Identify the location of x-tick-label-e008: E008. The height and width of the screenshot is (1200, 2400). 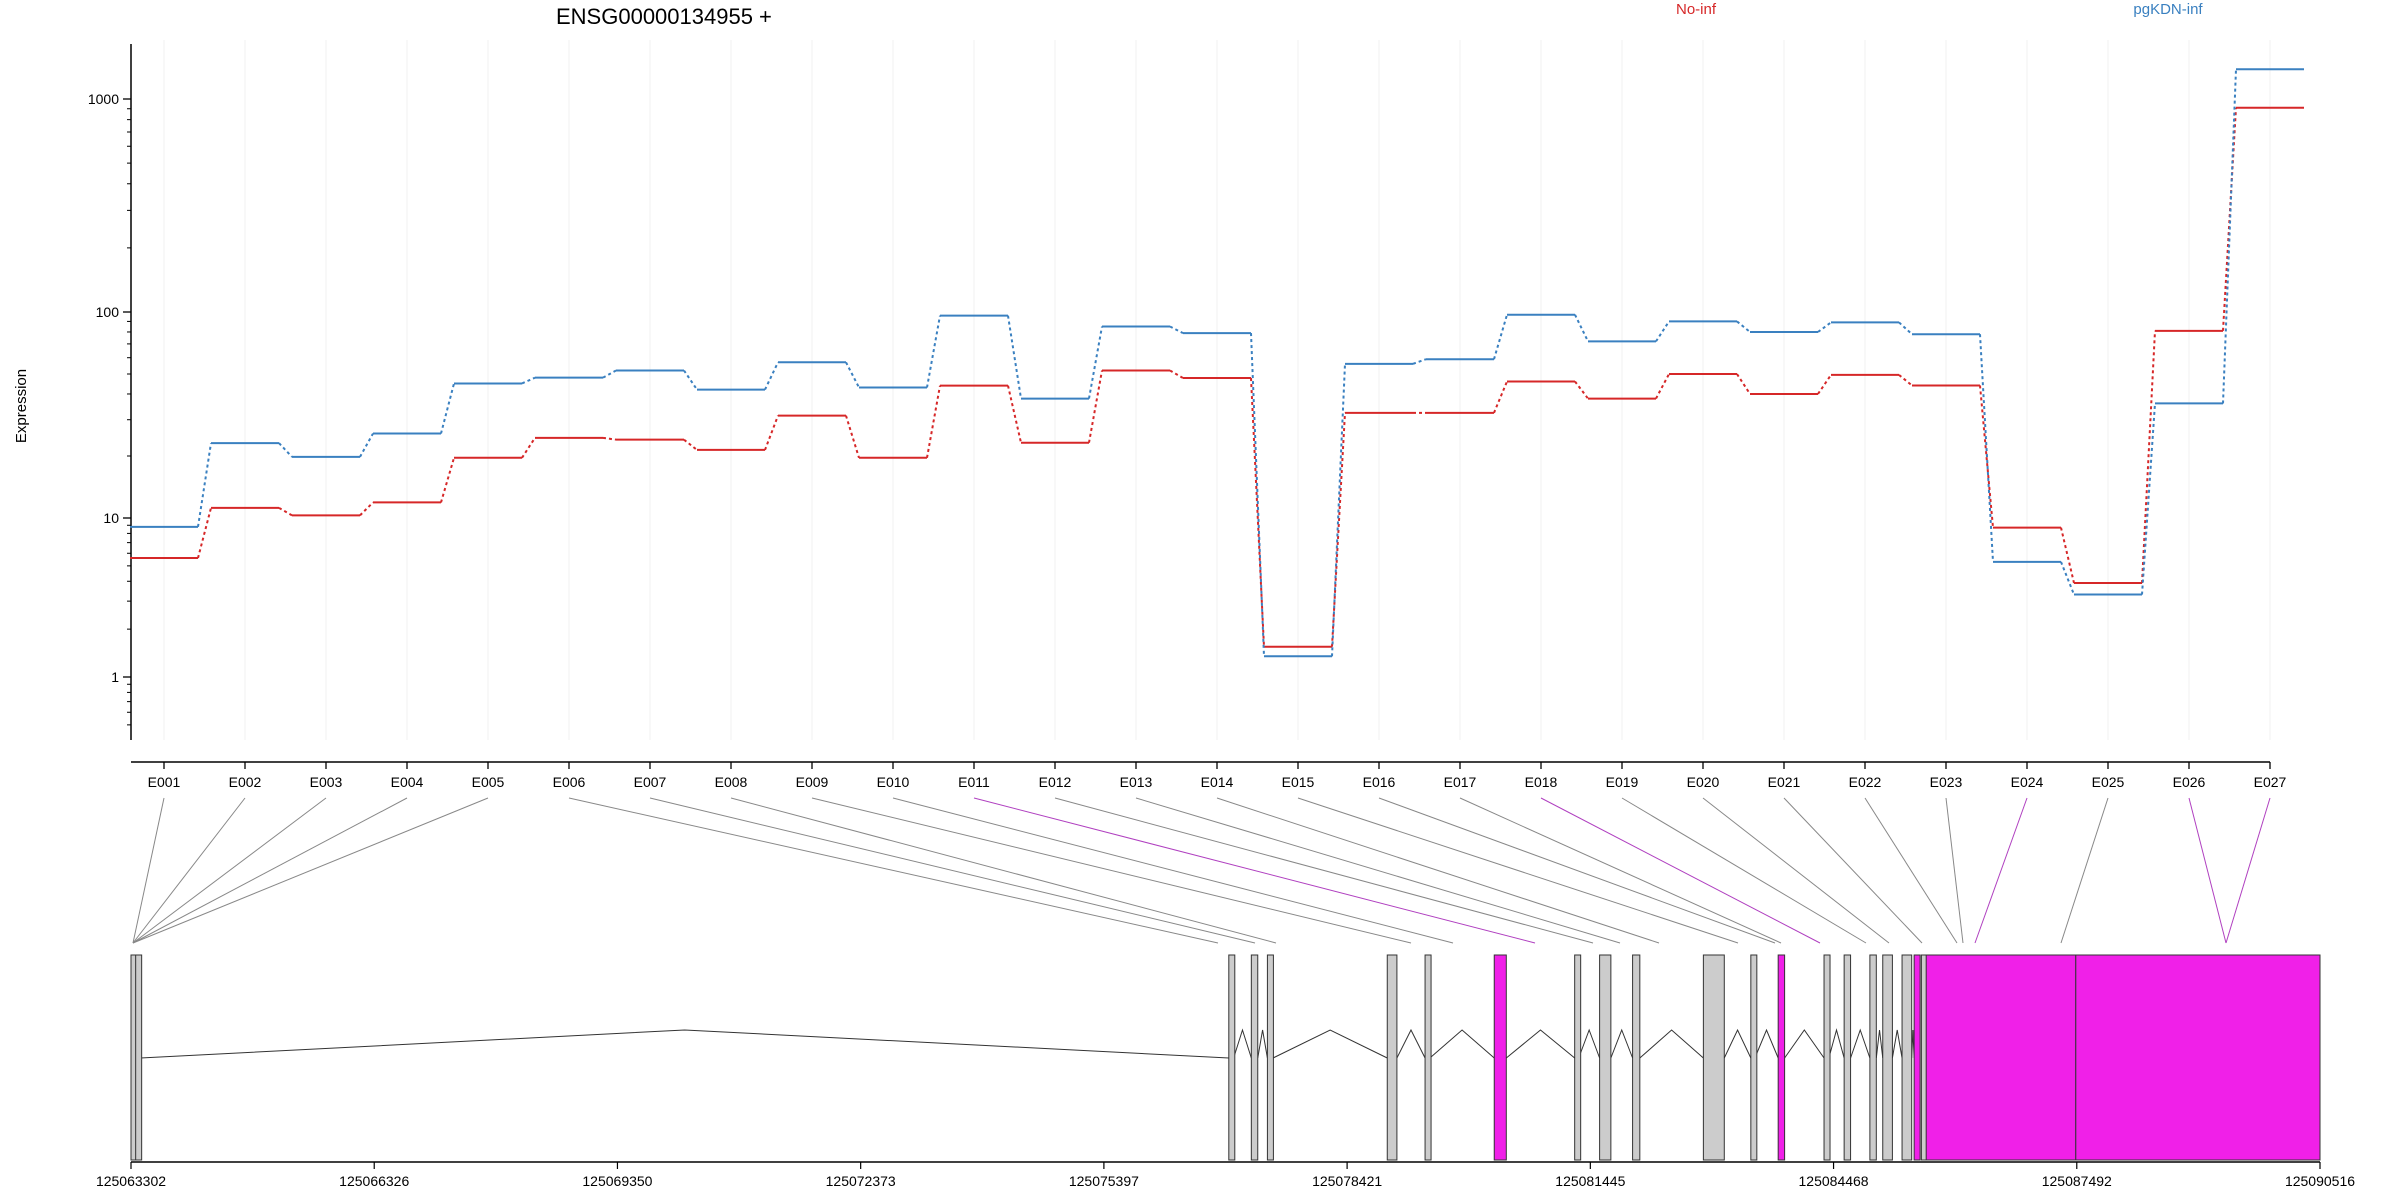
(731, 782).